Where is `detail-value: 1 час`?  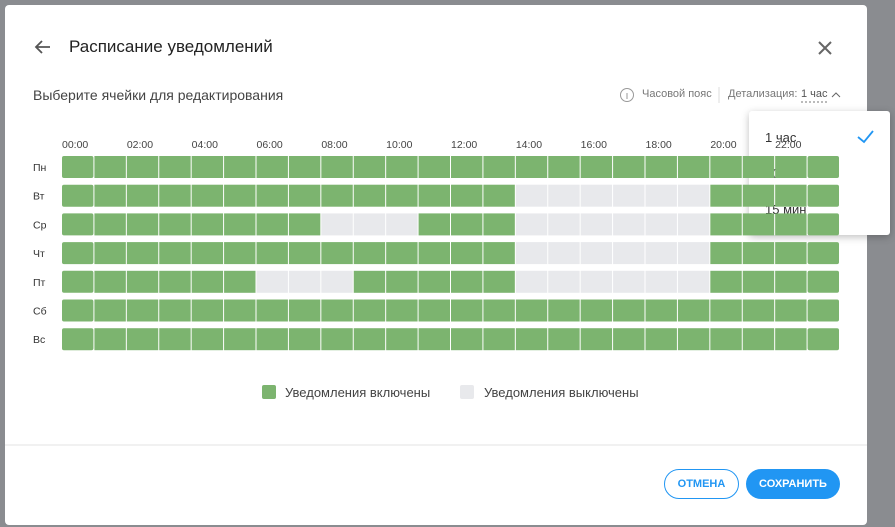 detail-value: 1 час is located at coordinates (814, 94).